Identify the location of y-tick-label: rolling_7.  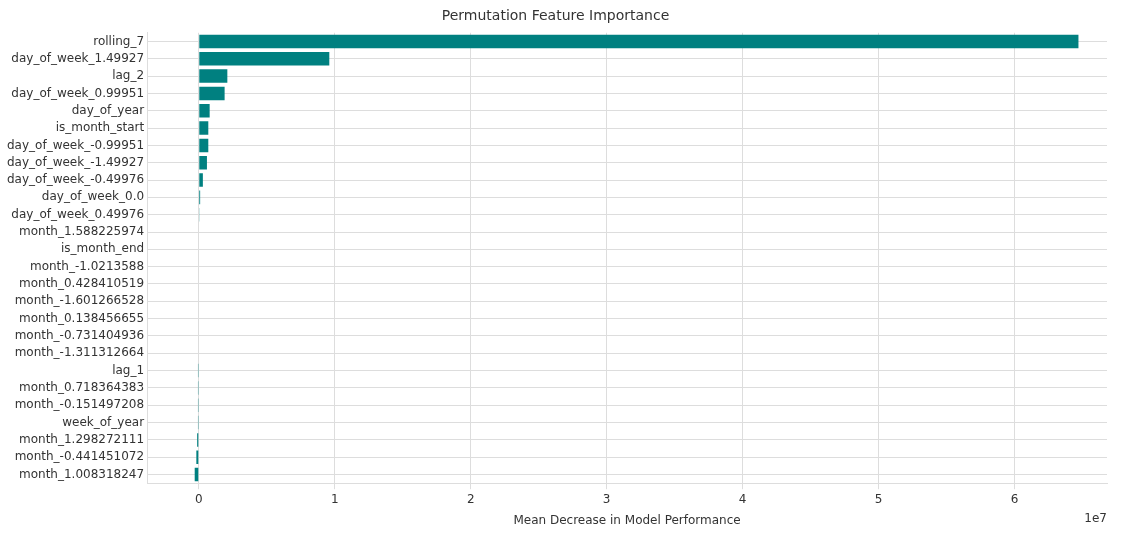
(119, 40).